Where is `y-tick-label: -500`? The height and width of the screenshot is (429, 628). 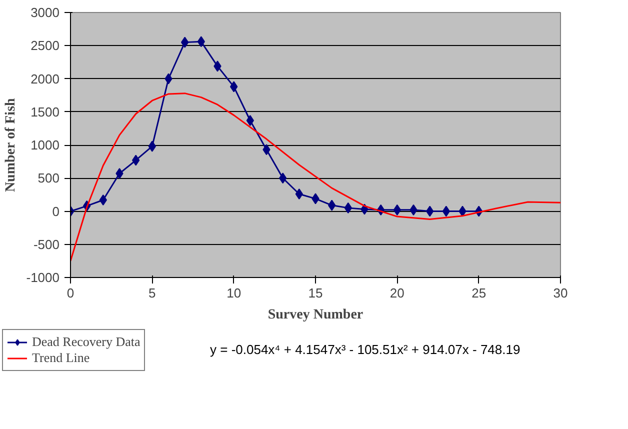 y-tick-label: -500 is located at coordinates (46, 244).